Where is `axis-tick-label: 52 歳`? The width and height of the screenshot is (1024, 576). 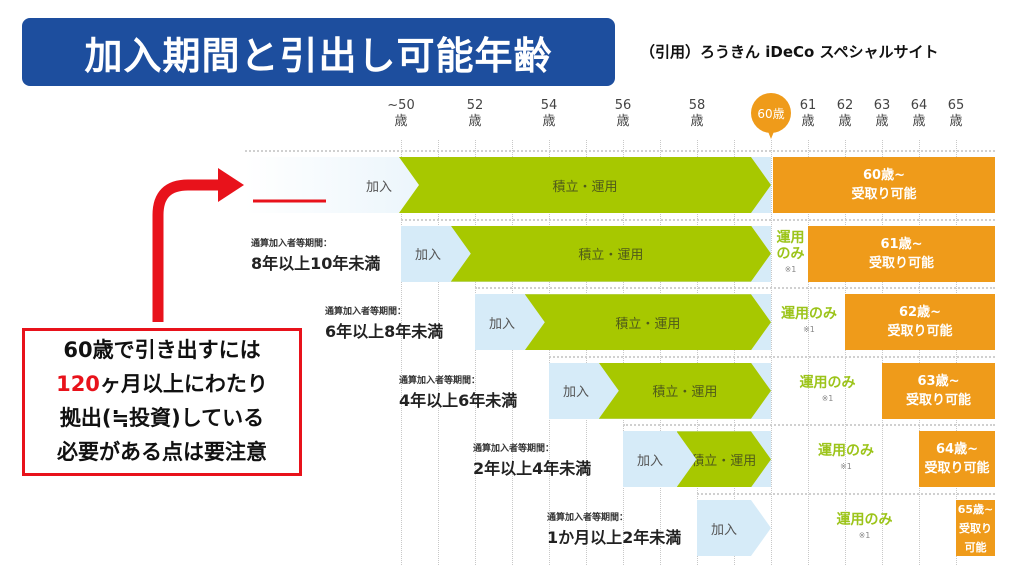
axis-tick-label: 52 歳 is located at coordinates (475, 114).